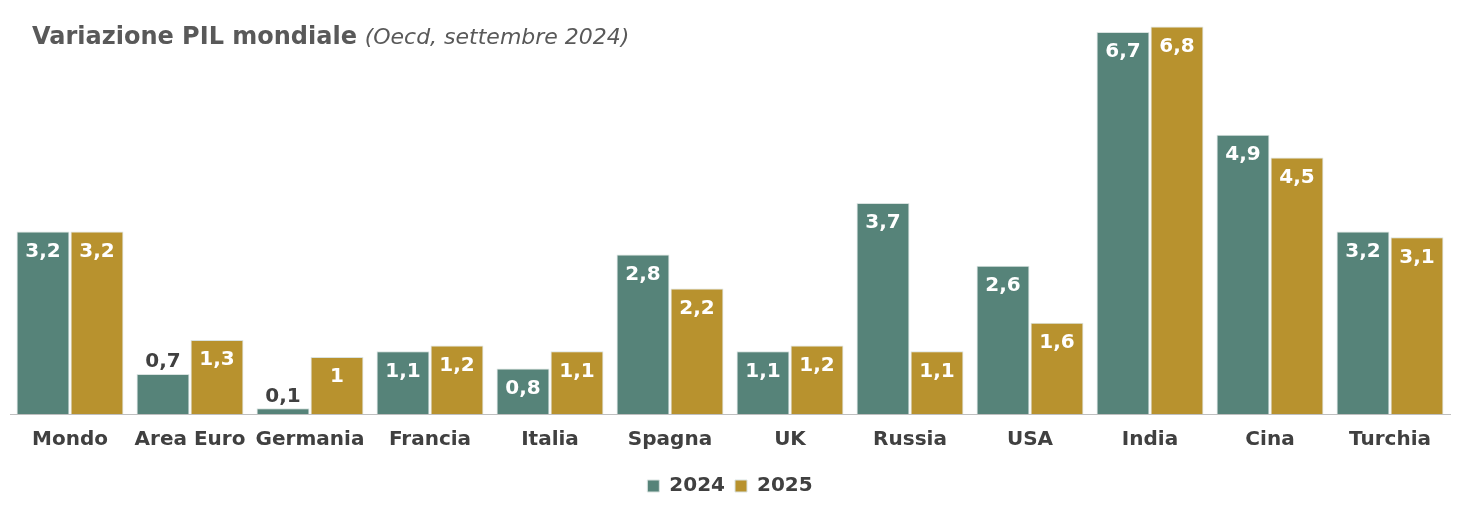 Image resolution: width=1470 pixels, height=506 pixels. I want to click on data-label: 1,3, so click(217, 358).